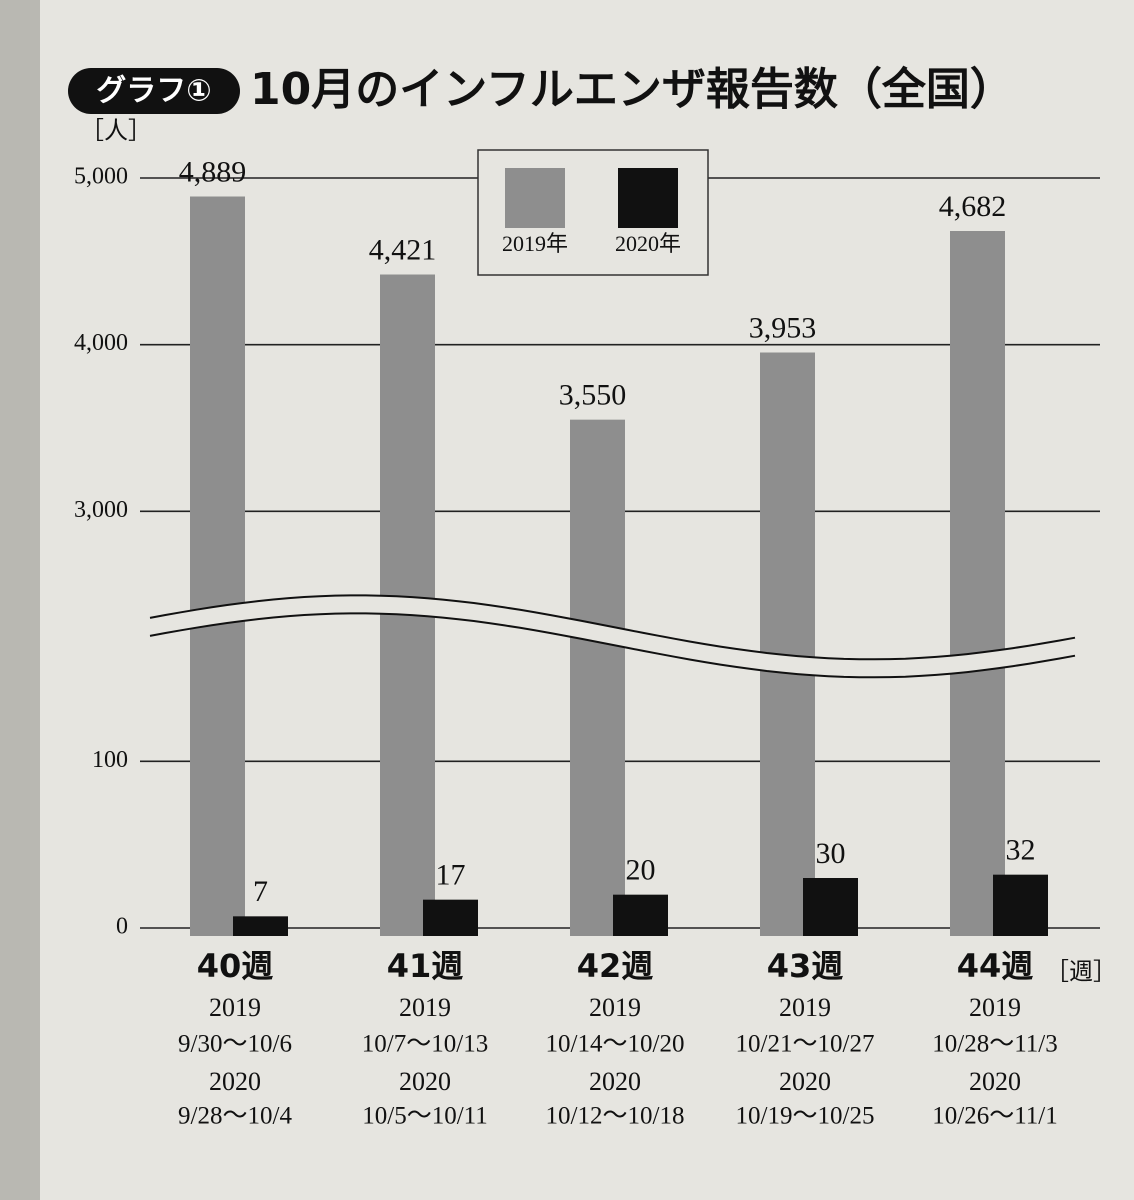  What do you see at coordinates (403, 249) in the screenshot?
I see `value-label: 4,421` at bounding box center [403, 249].